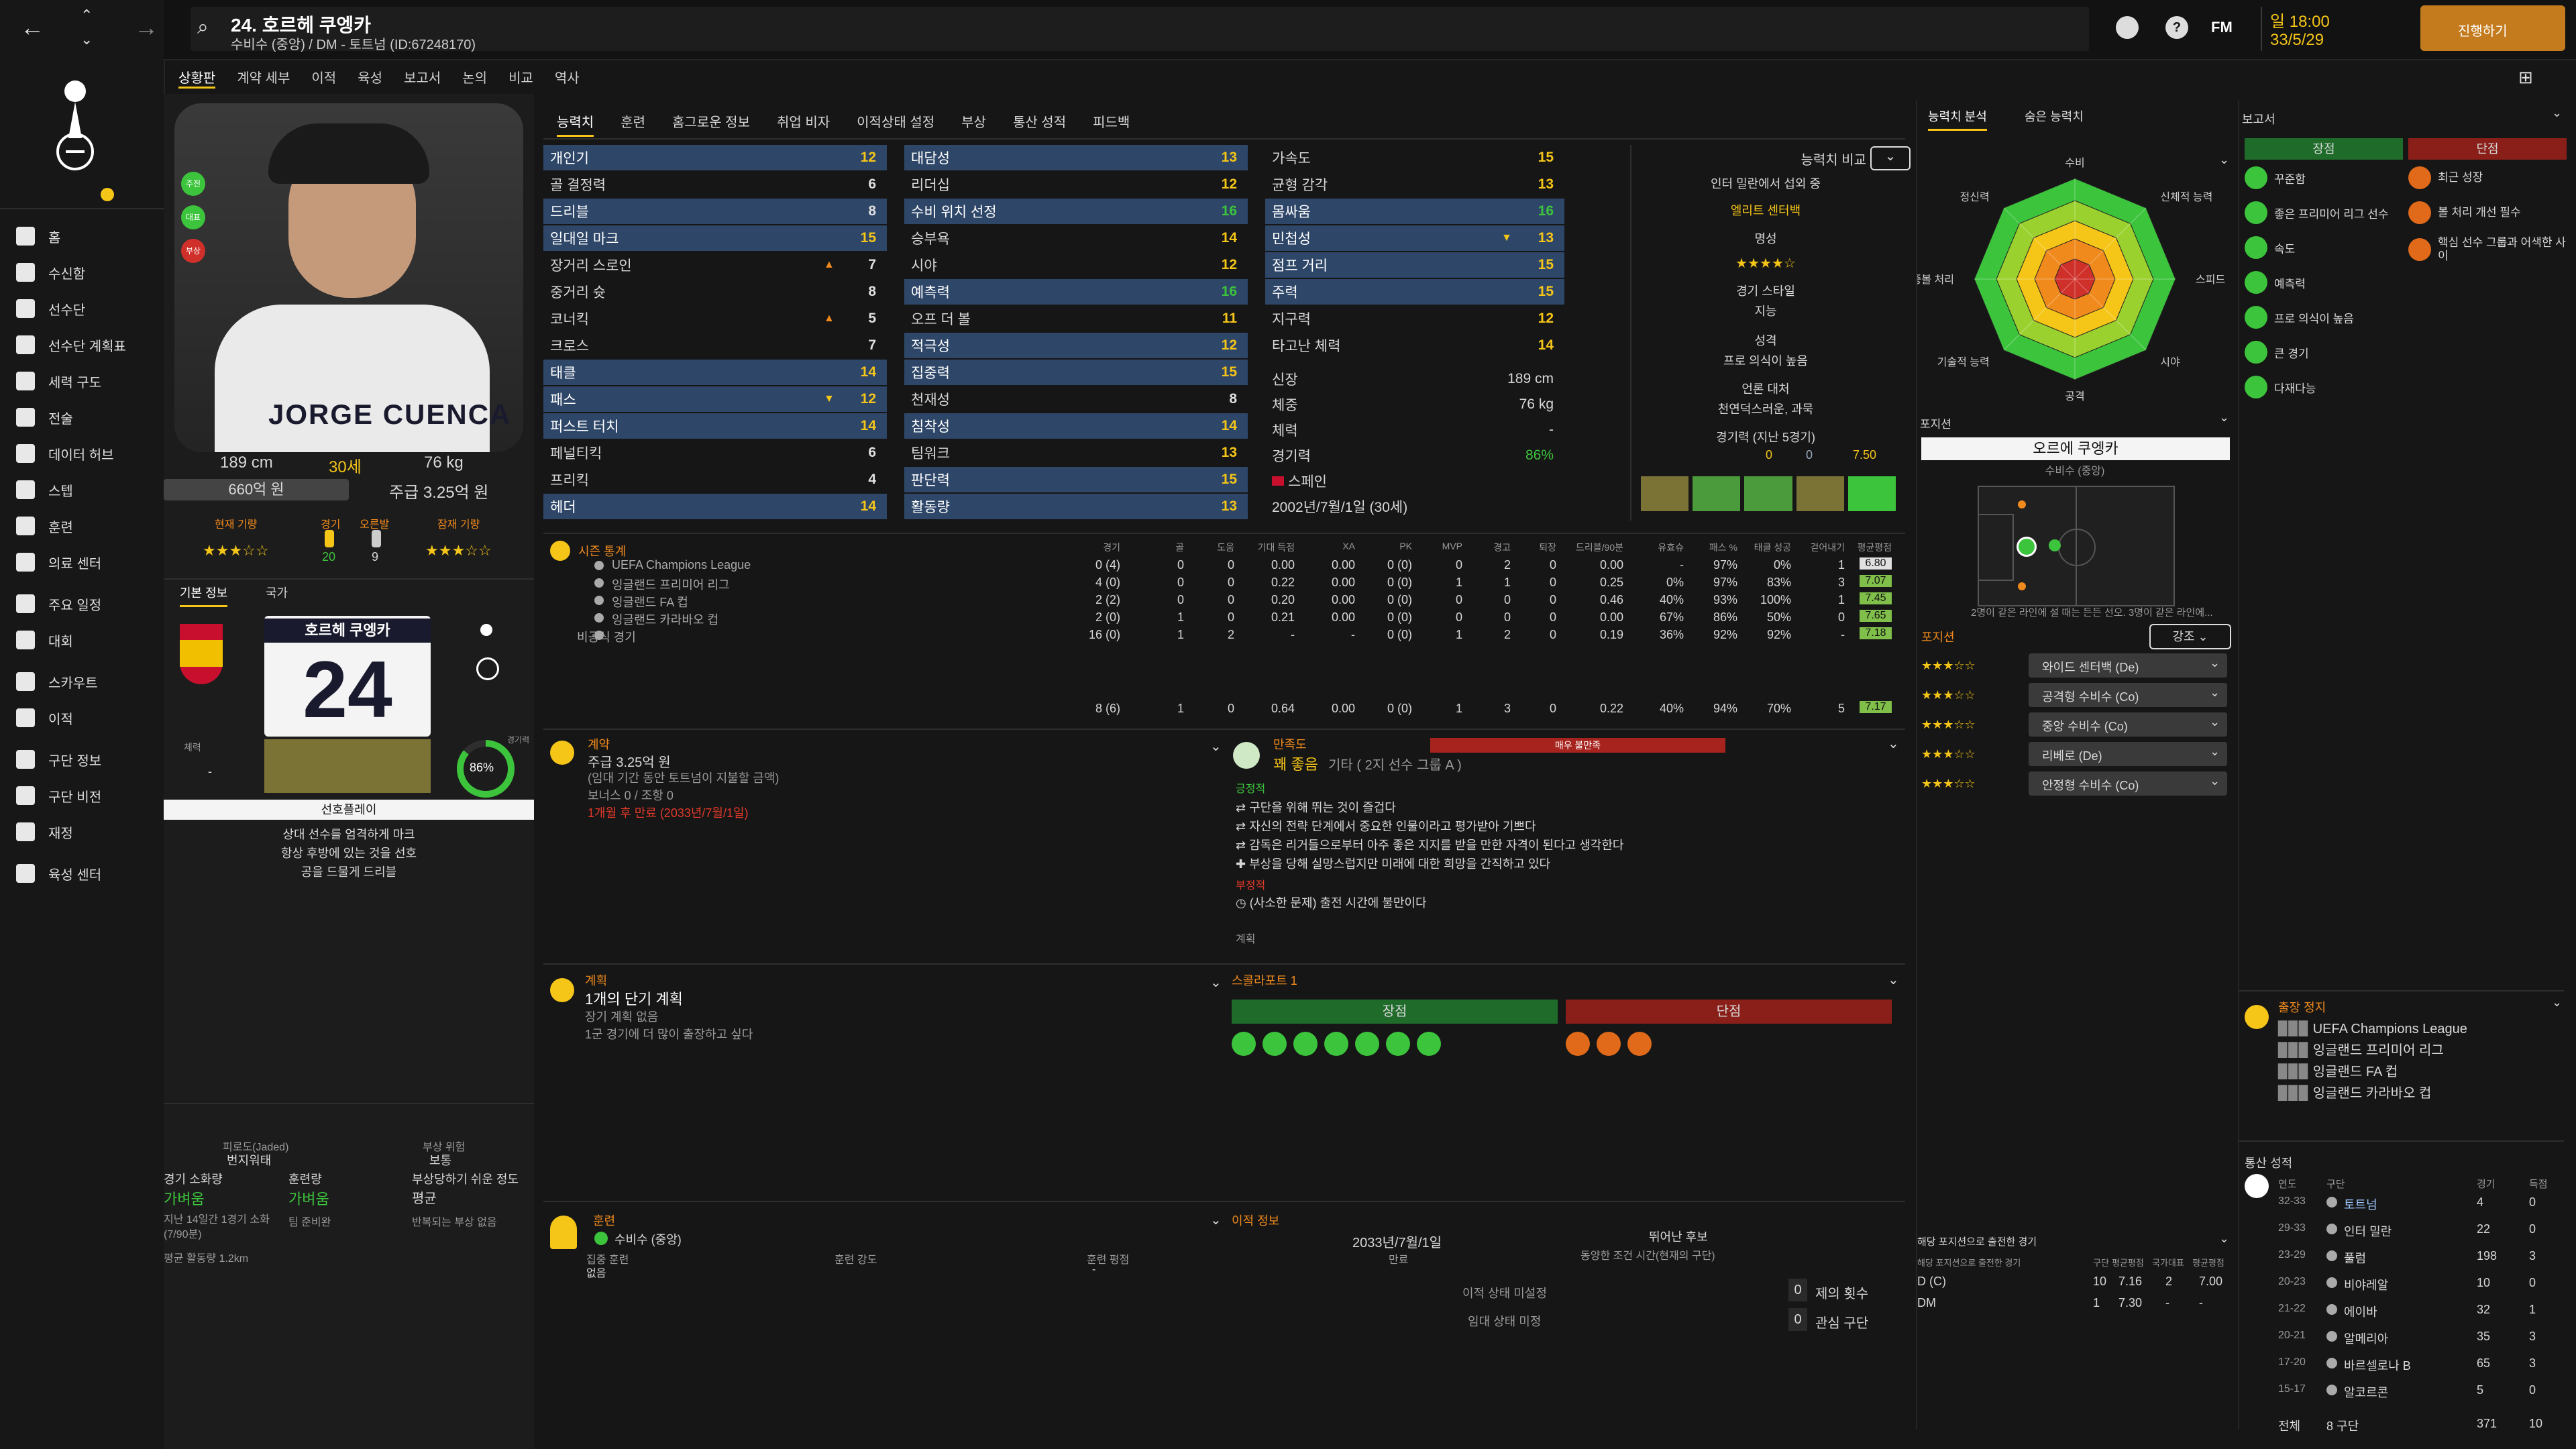 Image resolution: width=2576 pixels, height=1449 pixels. I want to click on club-crest-small-icon, so click(485, 654).